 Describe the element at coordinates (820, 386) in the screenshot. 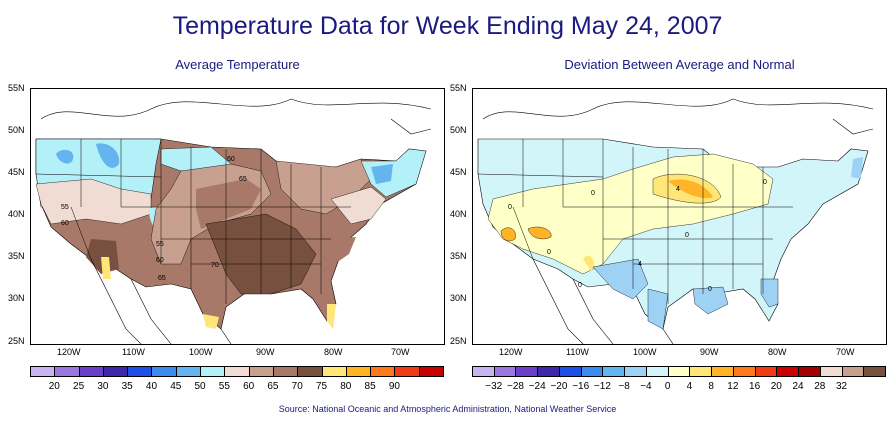

I see `legend-label: 28` at that location.